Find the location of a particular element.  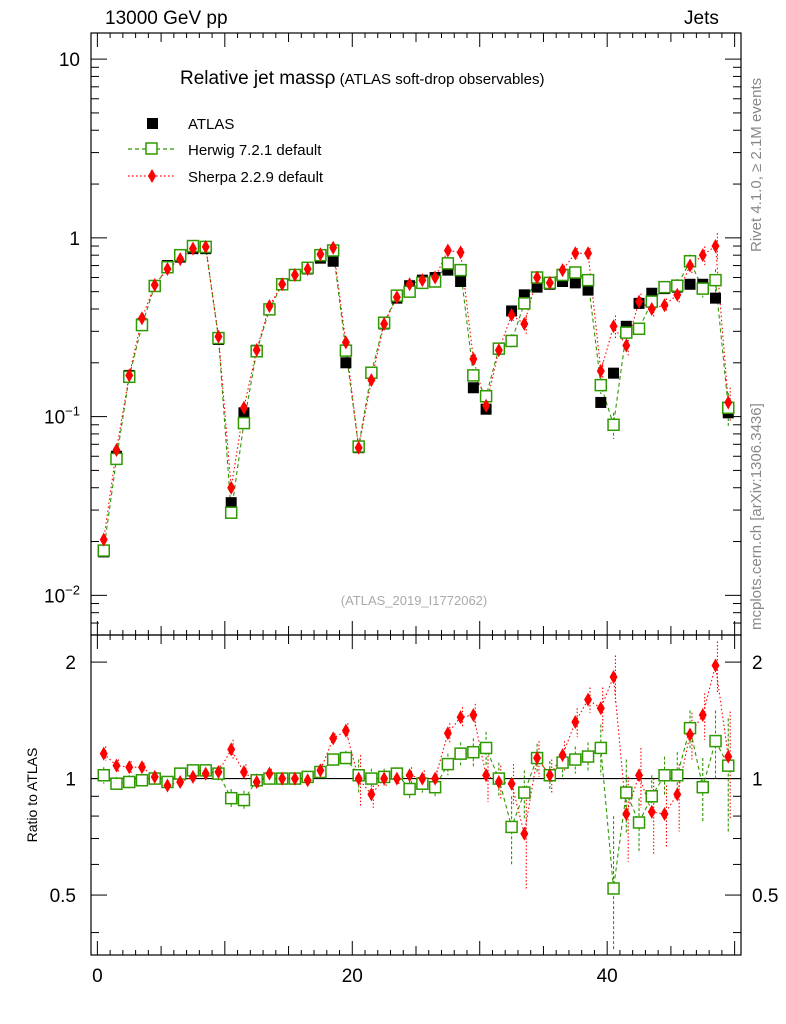

legend-herwig-marker is located at coordinates (151, 148).